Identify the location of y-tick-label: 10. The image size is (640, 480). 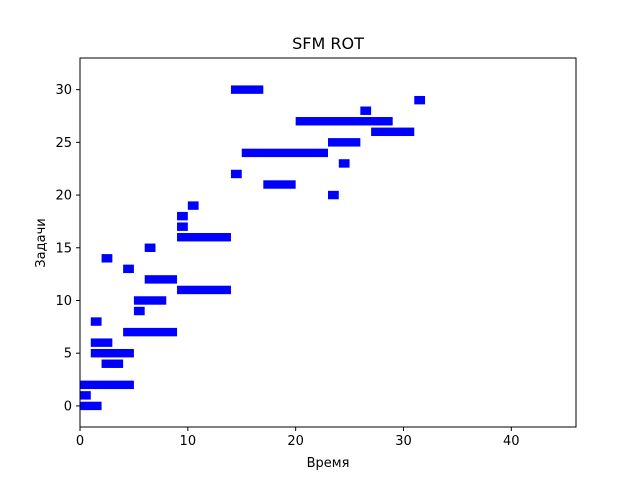
(63, 301).